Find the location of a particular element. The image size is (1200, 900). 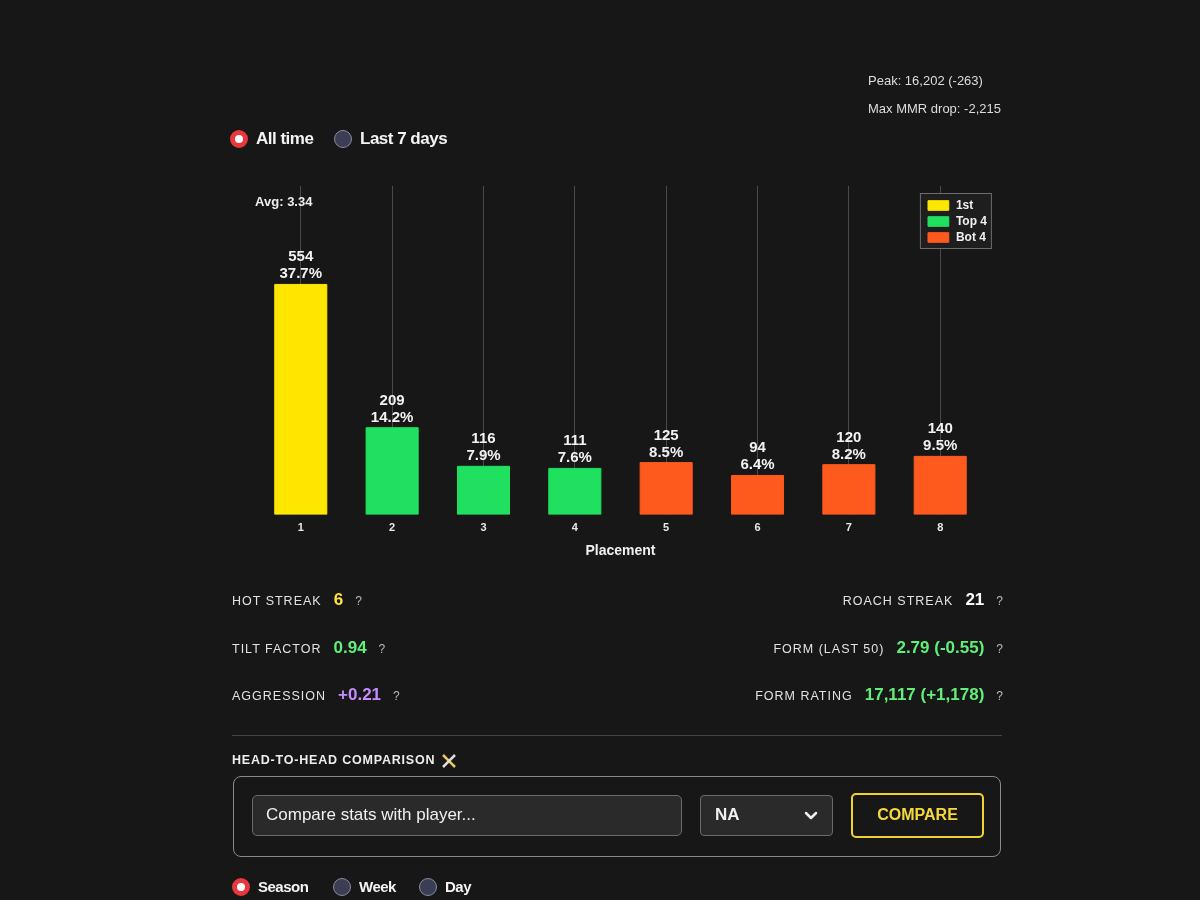

text: All time is located at coordinates (285, 139).